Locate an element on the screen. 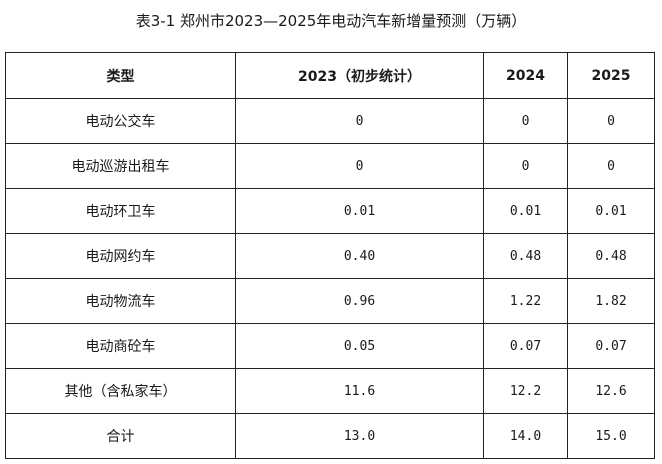  table-row: 电动环卫车 0.01 0.01 0.01 is located at coordinates (330, 211).